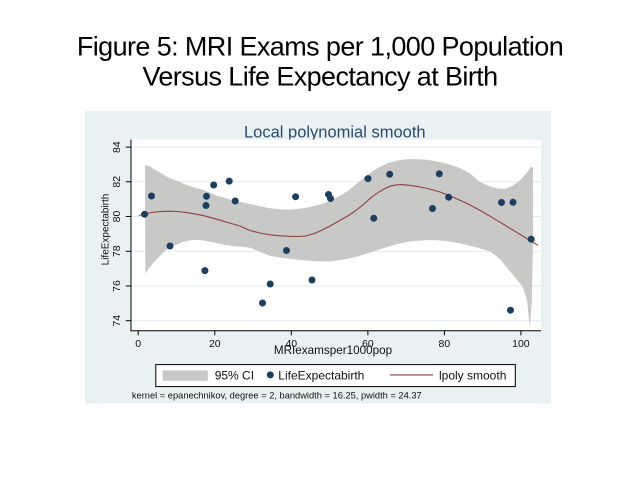 The image size is (640, 480). I want to click on svg-text: 40, so click(291, 344).